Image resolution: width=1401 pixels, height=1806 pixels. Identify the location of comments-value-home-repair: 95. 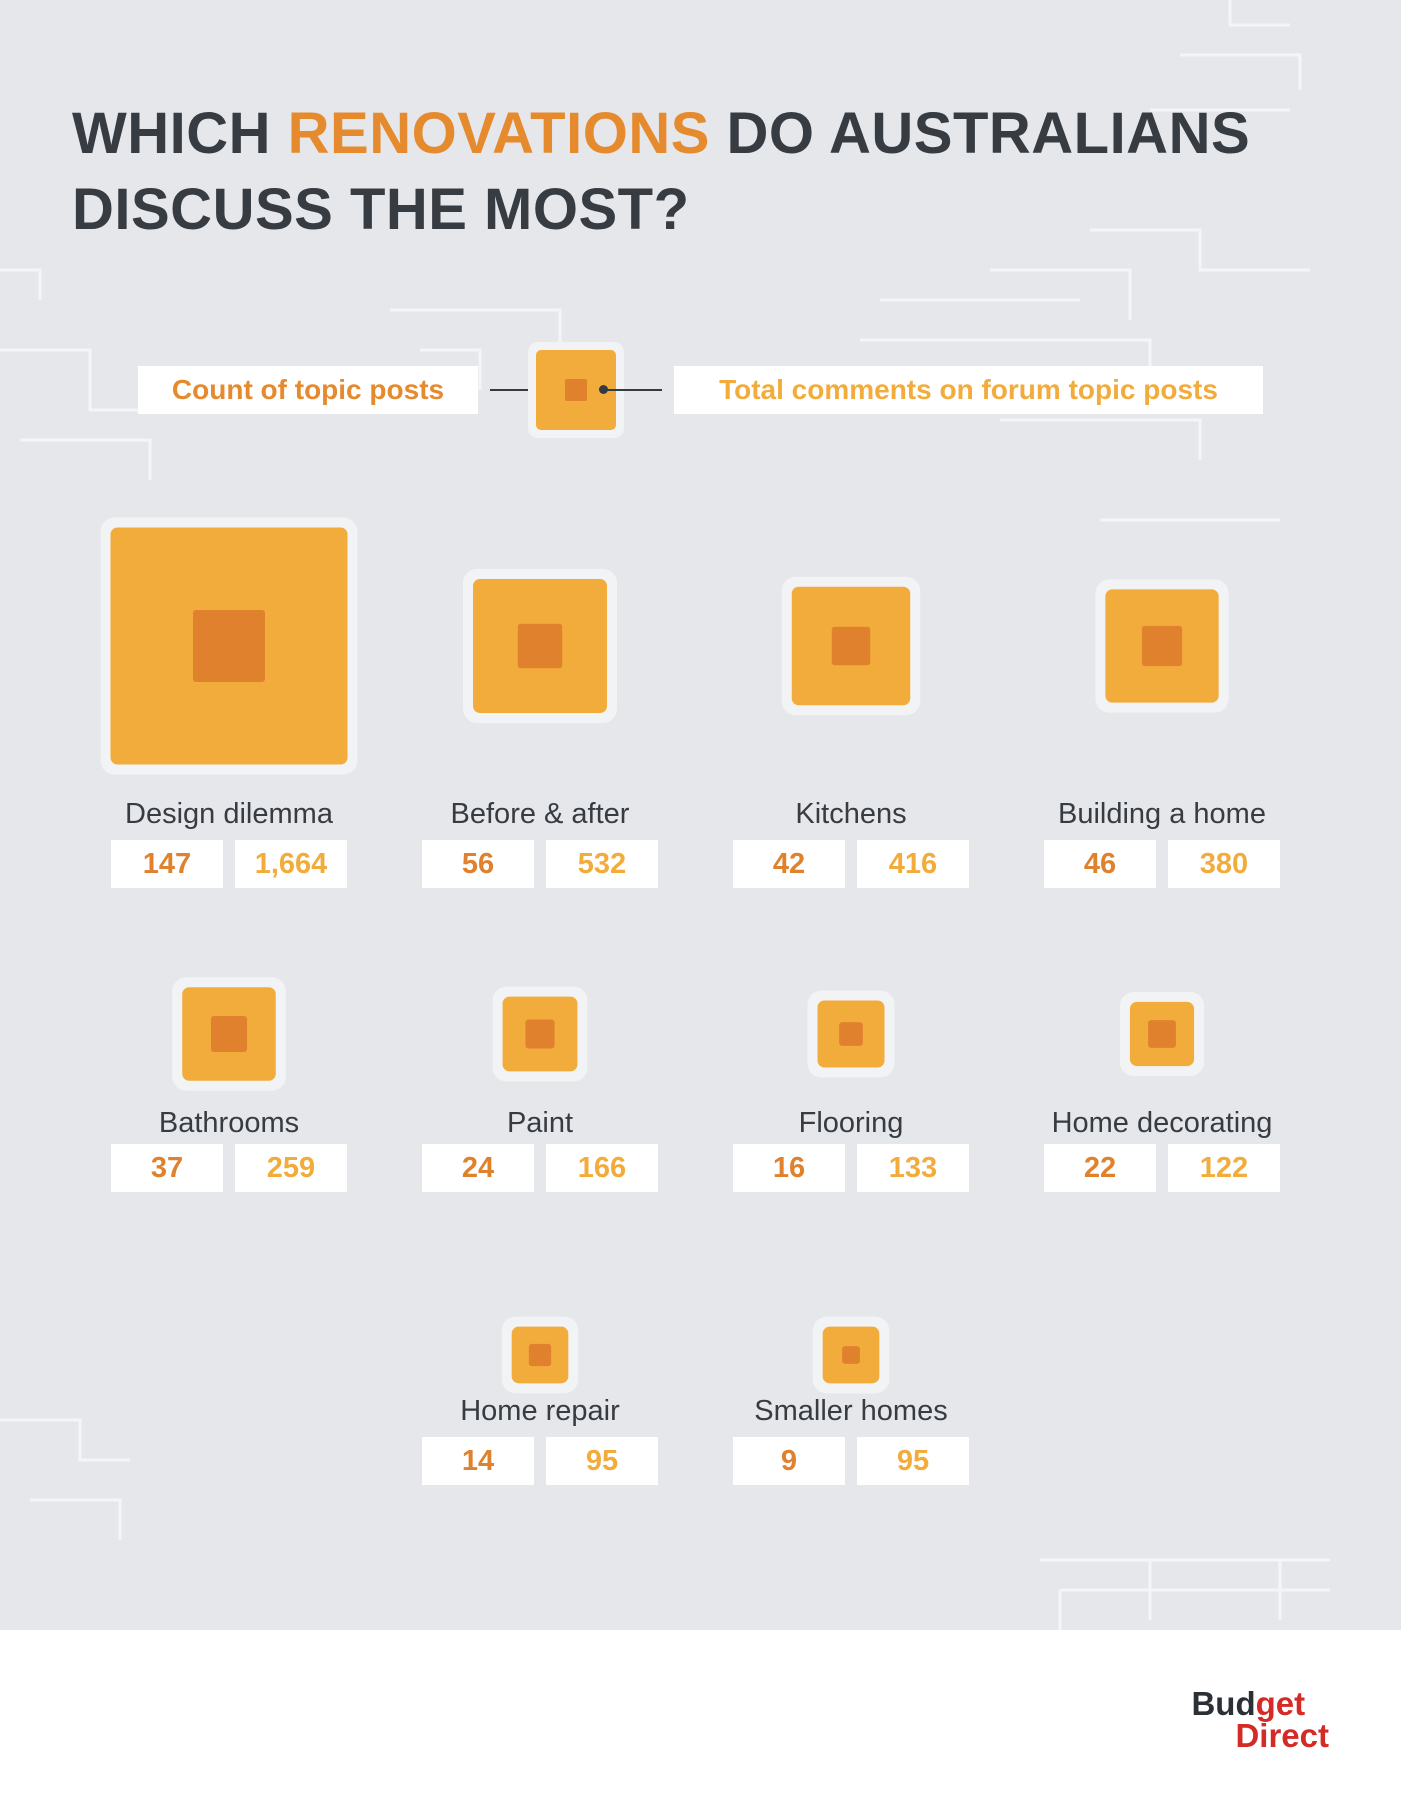
(602, 1461).